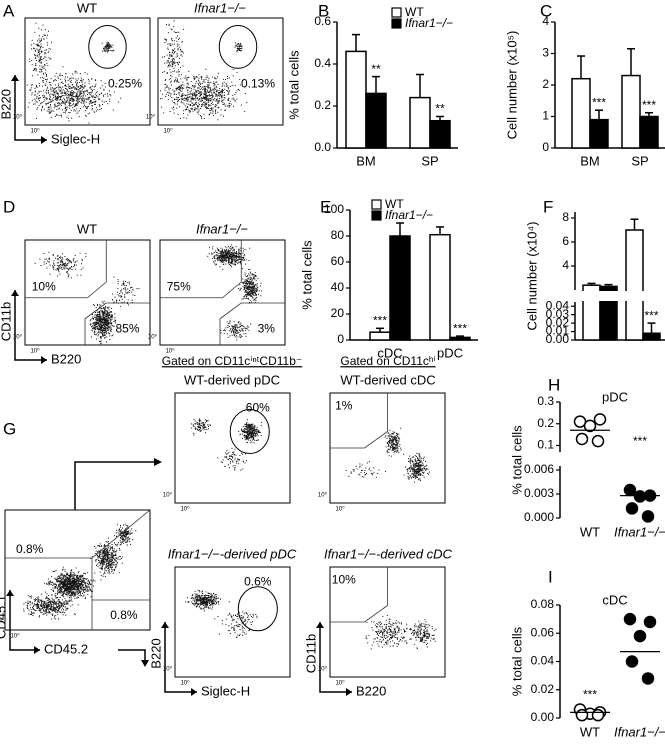  I want to click on gate-percent: 0.25%, so click(125, 84).